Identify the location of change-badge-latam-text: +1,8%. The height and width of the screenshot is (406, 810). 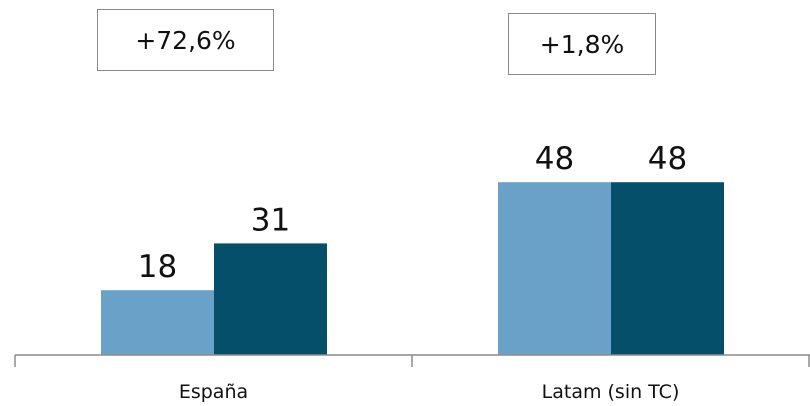
(582, 44).